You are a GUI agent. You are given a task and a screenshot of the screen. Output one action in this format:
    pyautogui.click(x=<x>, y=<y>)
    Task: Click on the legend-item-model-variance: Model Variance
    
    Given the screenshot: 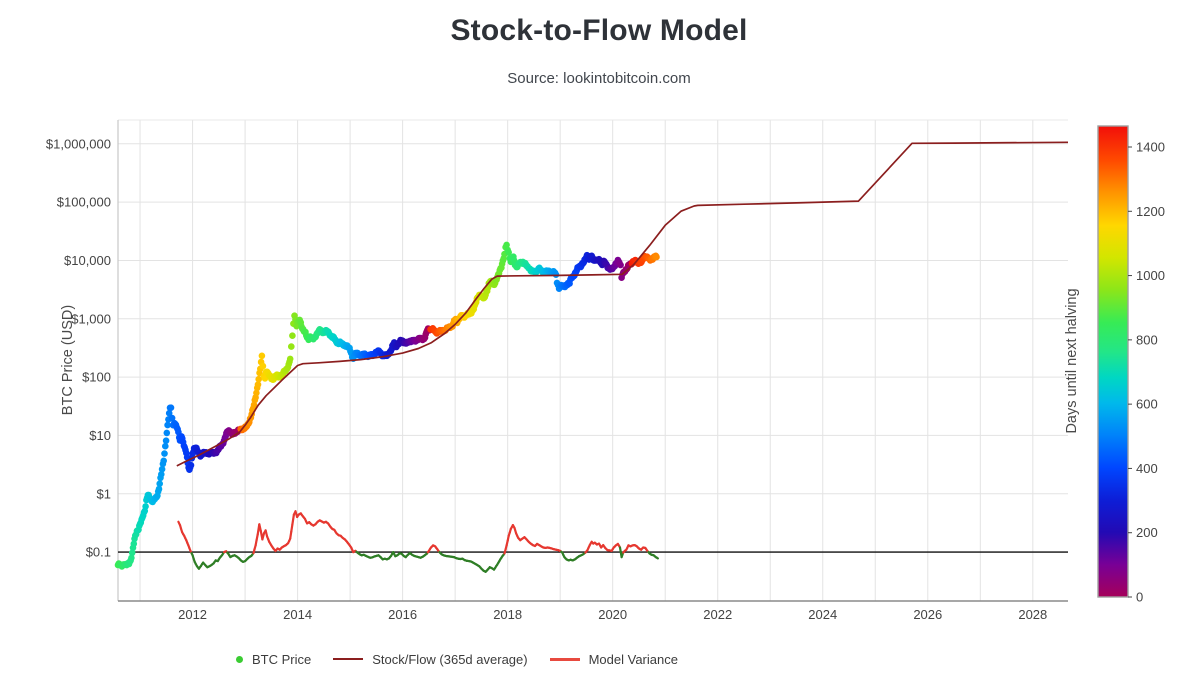 What is the action you would take?
    pyautogui.click(x=613, y=659)
    